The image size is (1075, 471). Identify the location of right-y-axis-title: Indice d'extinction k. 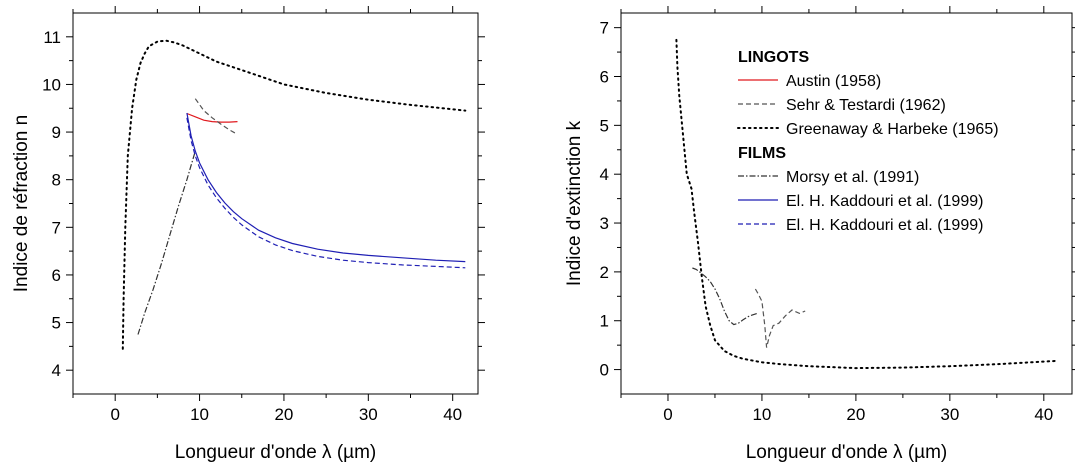
(574, 203).